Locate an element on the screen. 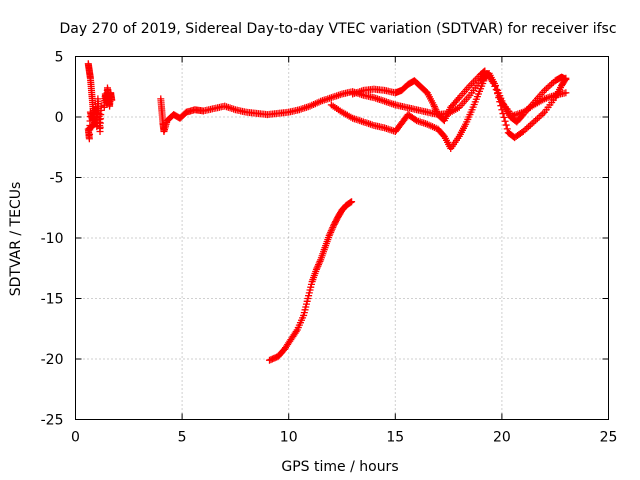 The image size is (640, 480). x-tick-label: 20 is located at coordinates (502, 438).